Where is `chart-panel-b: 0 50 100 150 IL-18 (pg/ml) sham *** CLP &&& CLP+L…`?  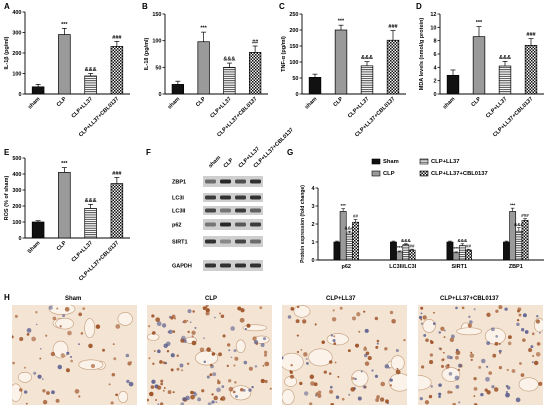 chart-panel-b: 0 50 100 150 IL-18 (pg/ml) sham *** CLP &&& CLP+L… is located at coordinates (206, 75).